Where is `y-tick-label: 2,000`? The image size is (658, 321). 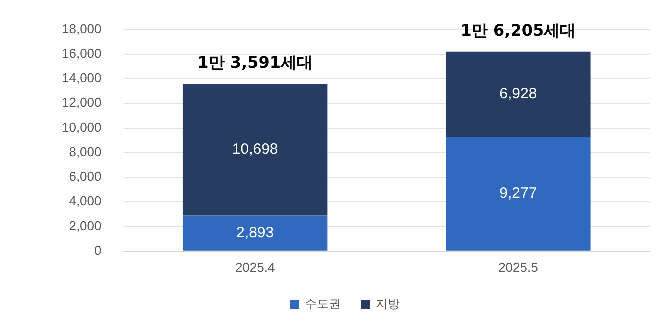 y-tick-label: 2,000 is located at coordinates (85, 226).